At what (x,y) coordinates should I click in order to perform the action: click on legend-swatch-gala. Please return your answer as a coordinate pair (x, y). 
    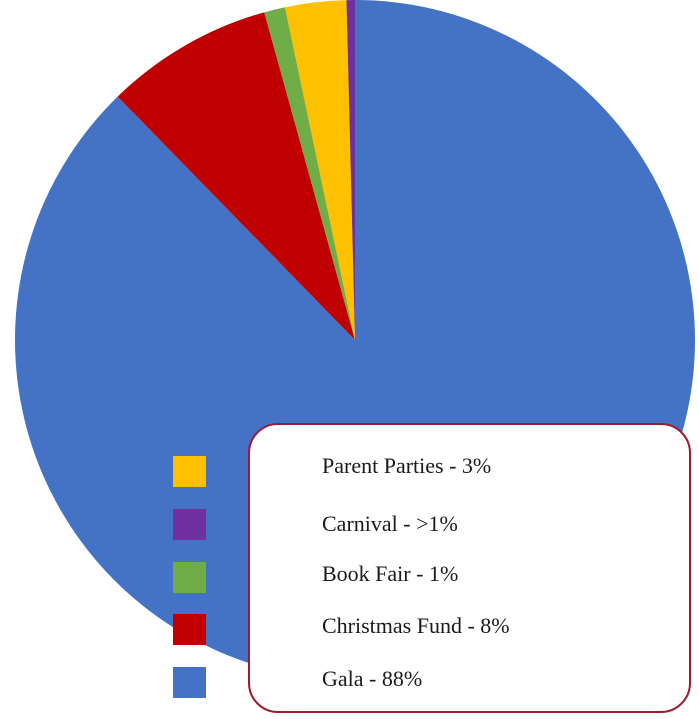
    Looking at the image, I should click on (189, 682).